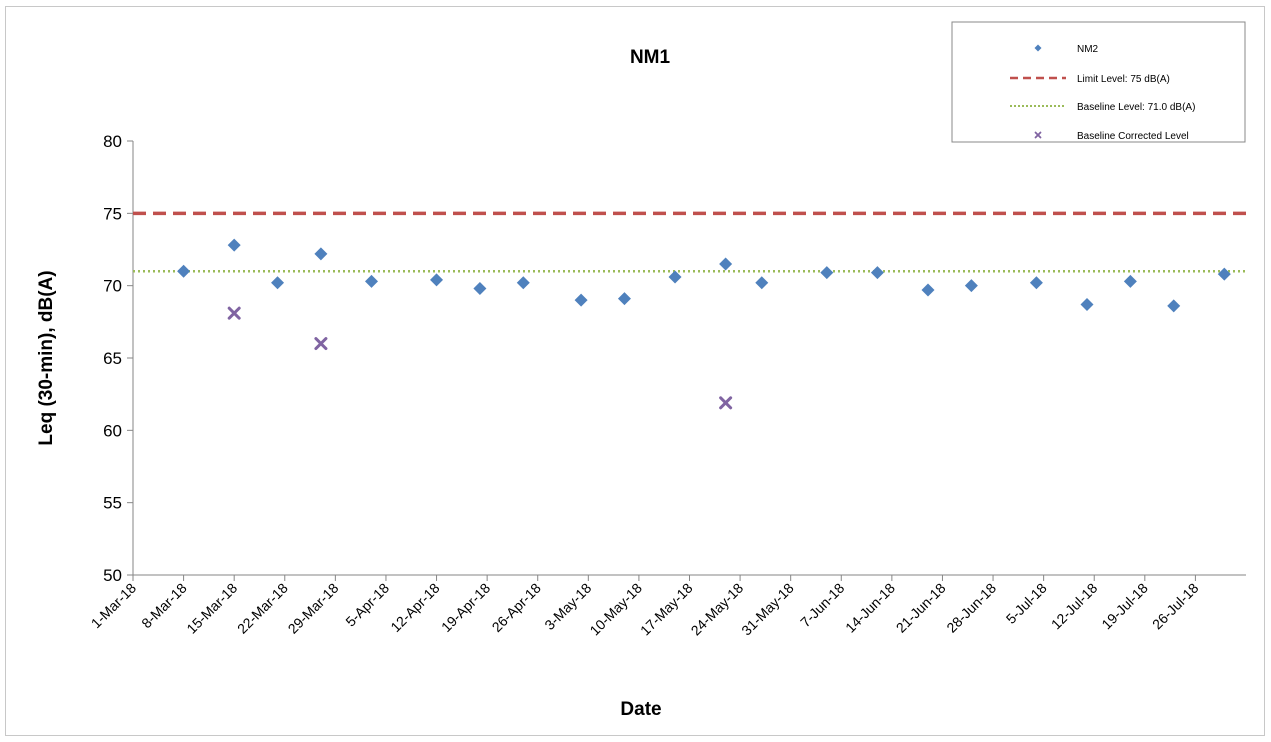  I want to click on x-tick-label: 31-May-18, so click(767, 609).